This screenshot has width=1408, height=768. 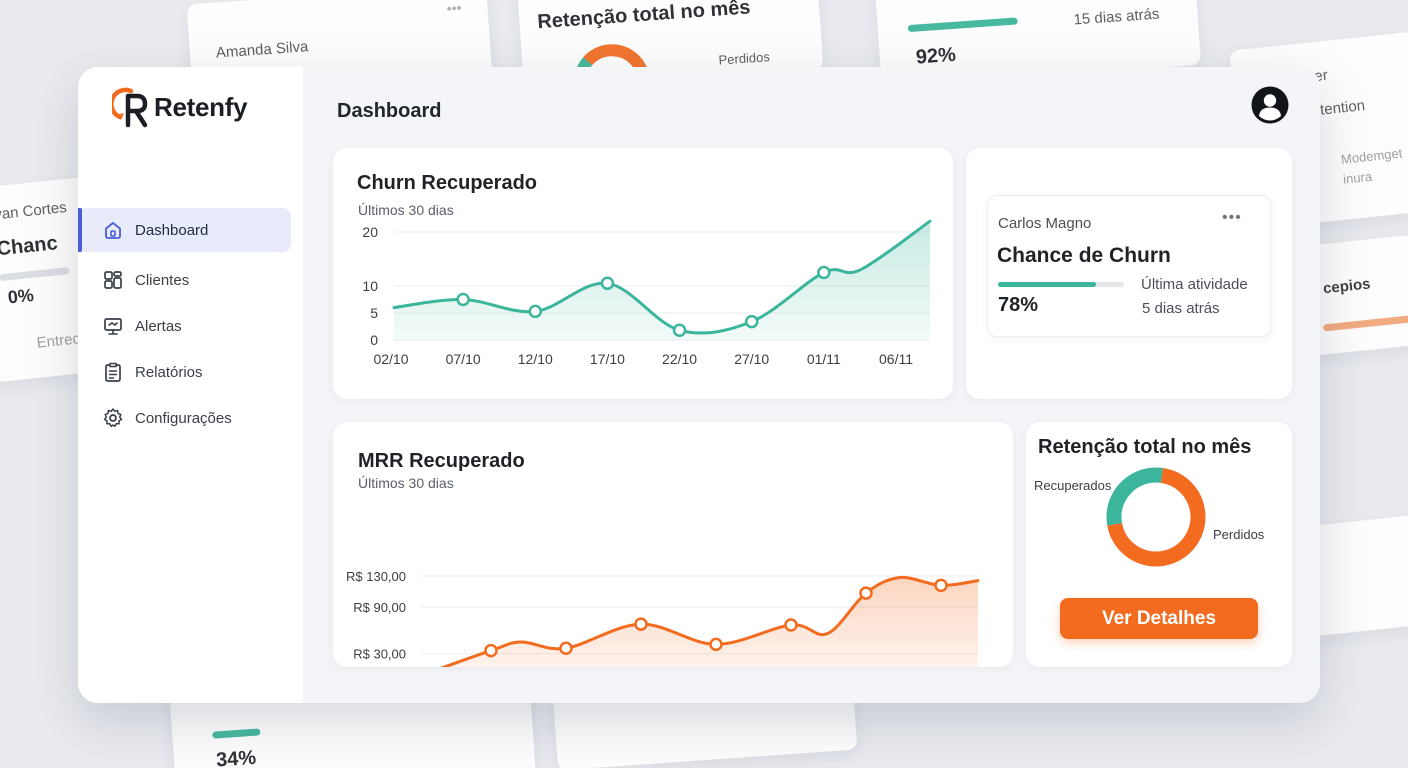 What do you see at coordinates (389, 111) in the screenshot?
I see `page-title: Dashboard` at bounding box center [389, 111].